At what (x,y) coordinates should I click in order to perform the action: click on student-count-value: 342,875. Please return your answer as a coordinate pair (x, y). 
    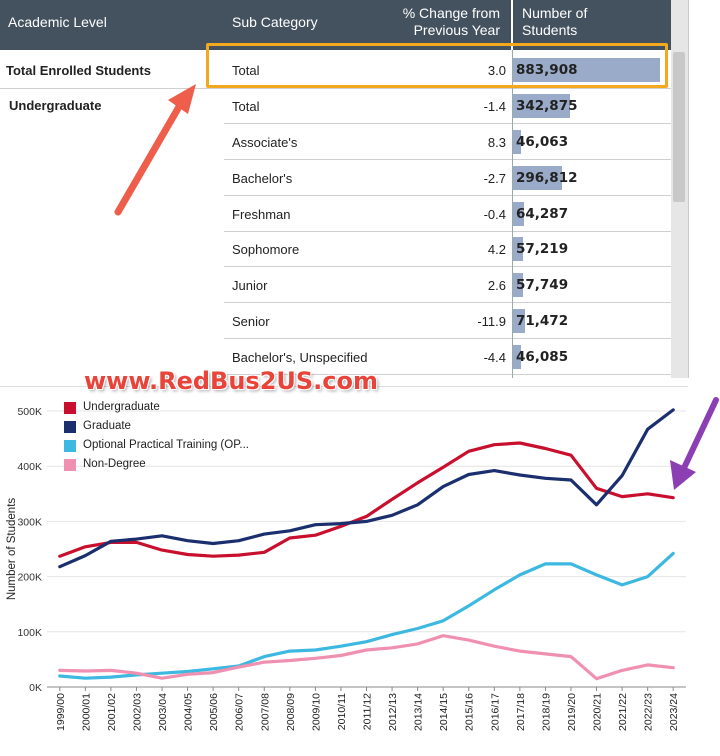
    Looking at the image, I should click on (547, 106).